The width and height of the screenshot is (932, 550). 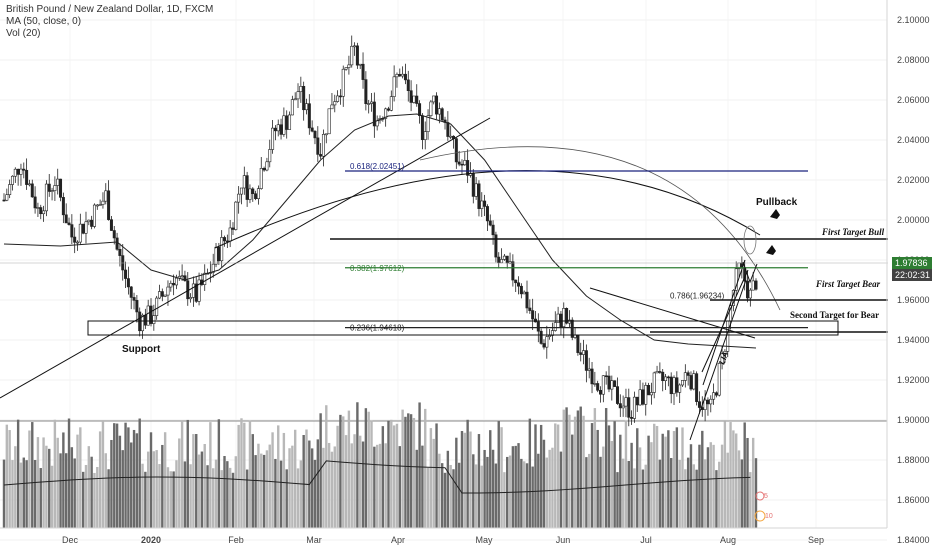 I want to click on fib-label-0382: 0.382(1.97612), so click(x=377, y=268).